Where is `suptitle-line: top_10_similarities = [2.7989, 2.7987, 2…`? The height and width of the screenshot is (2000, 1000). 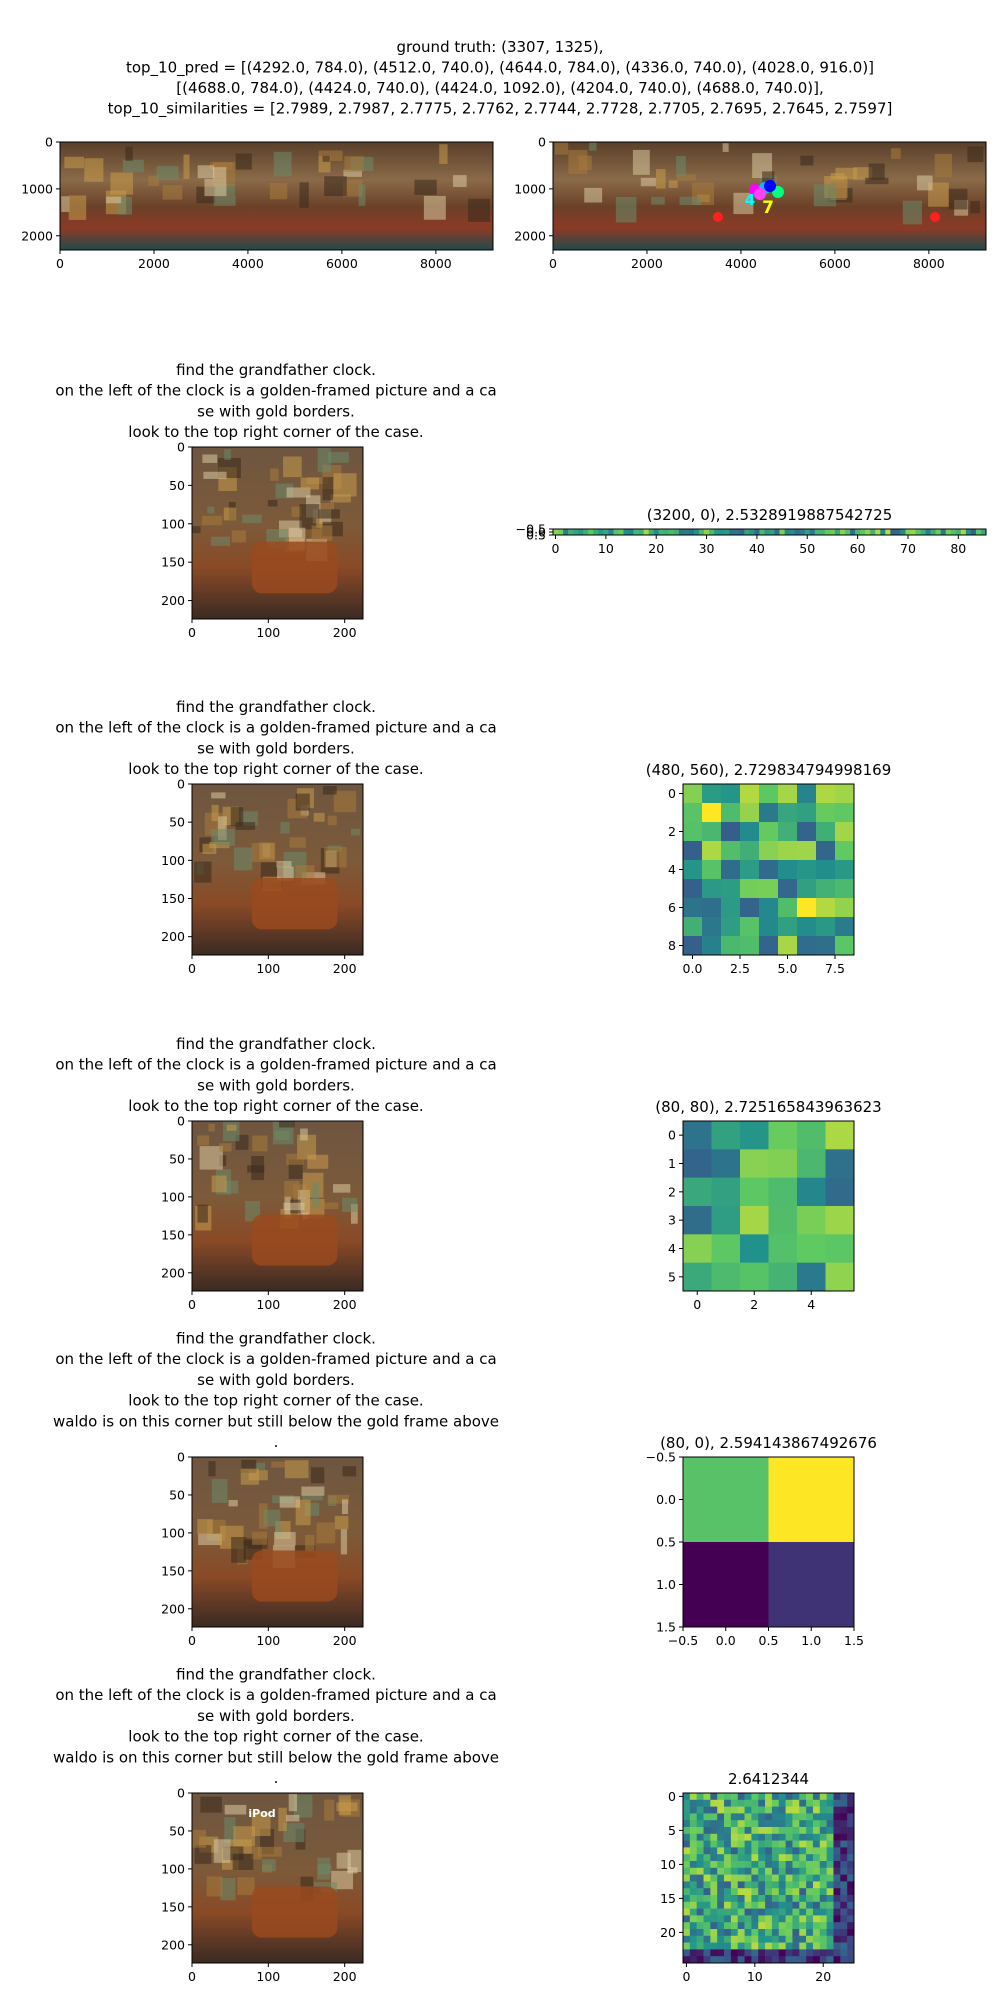 suptitle-line: top_10_similarities = [2.7989, 2.7987, 2… is located at coordinates (500, 109).